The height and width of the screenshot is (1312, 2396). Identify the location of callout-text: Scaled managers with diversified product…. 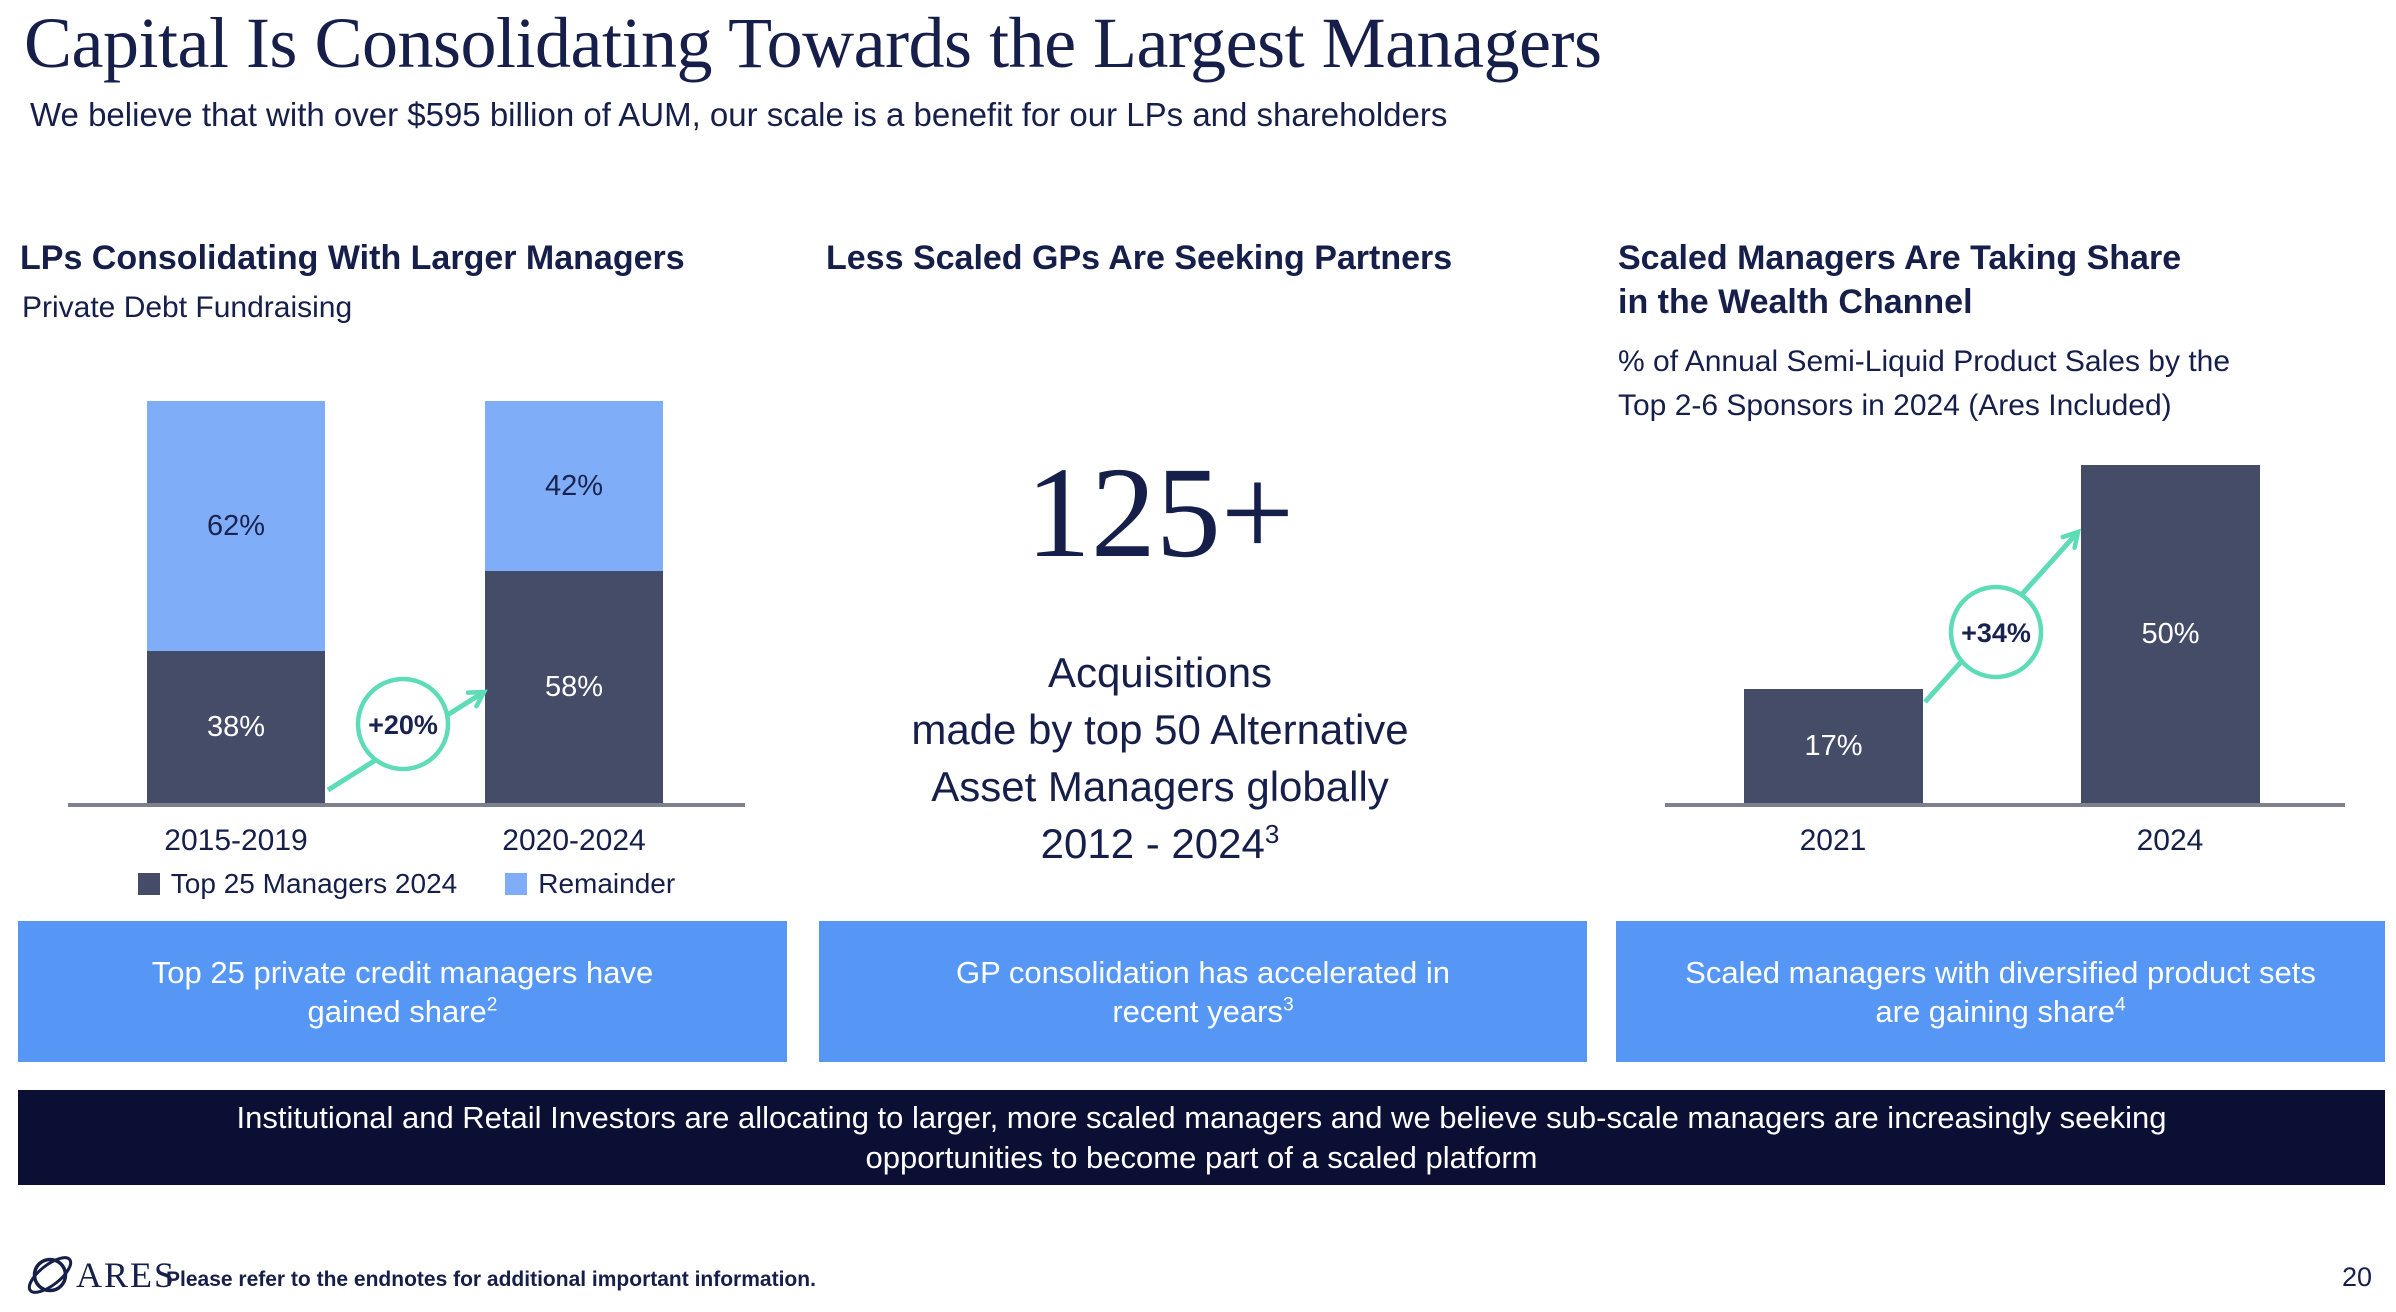
(2000, 991).